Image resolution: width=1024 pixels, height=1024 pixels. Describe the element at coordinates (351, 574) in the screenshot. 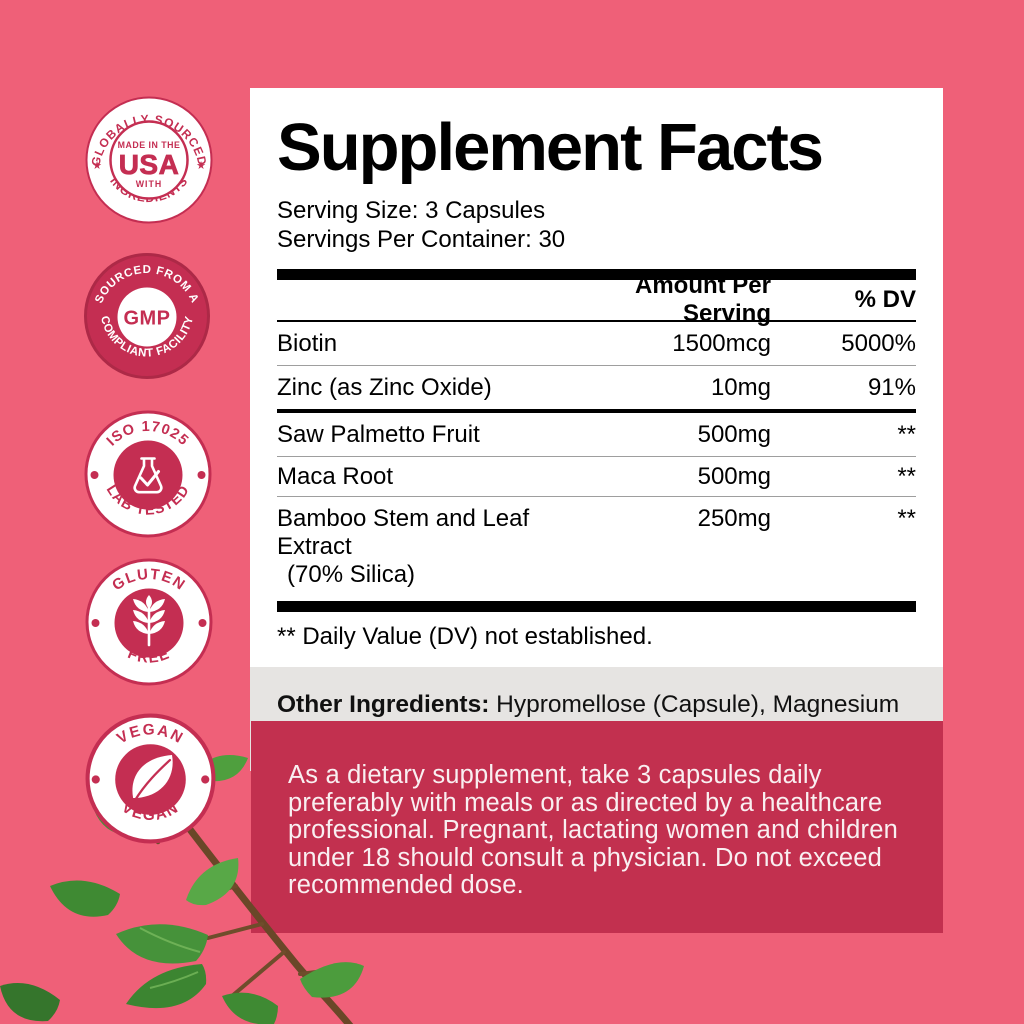

I see `ingredient-name-line2: (70% Silica)` at that location.